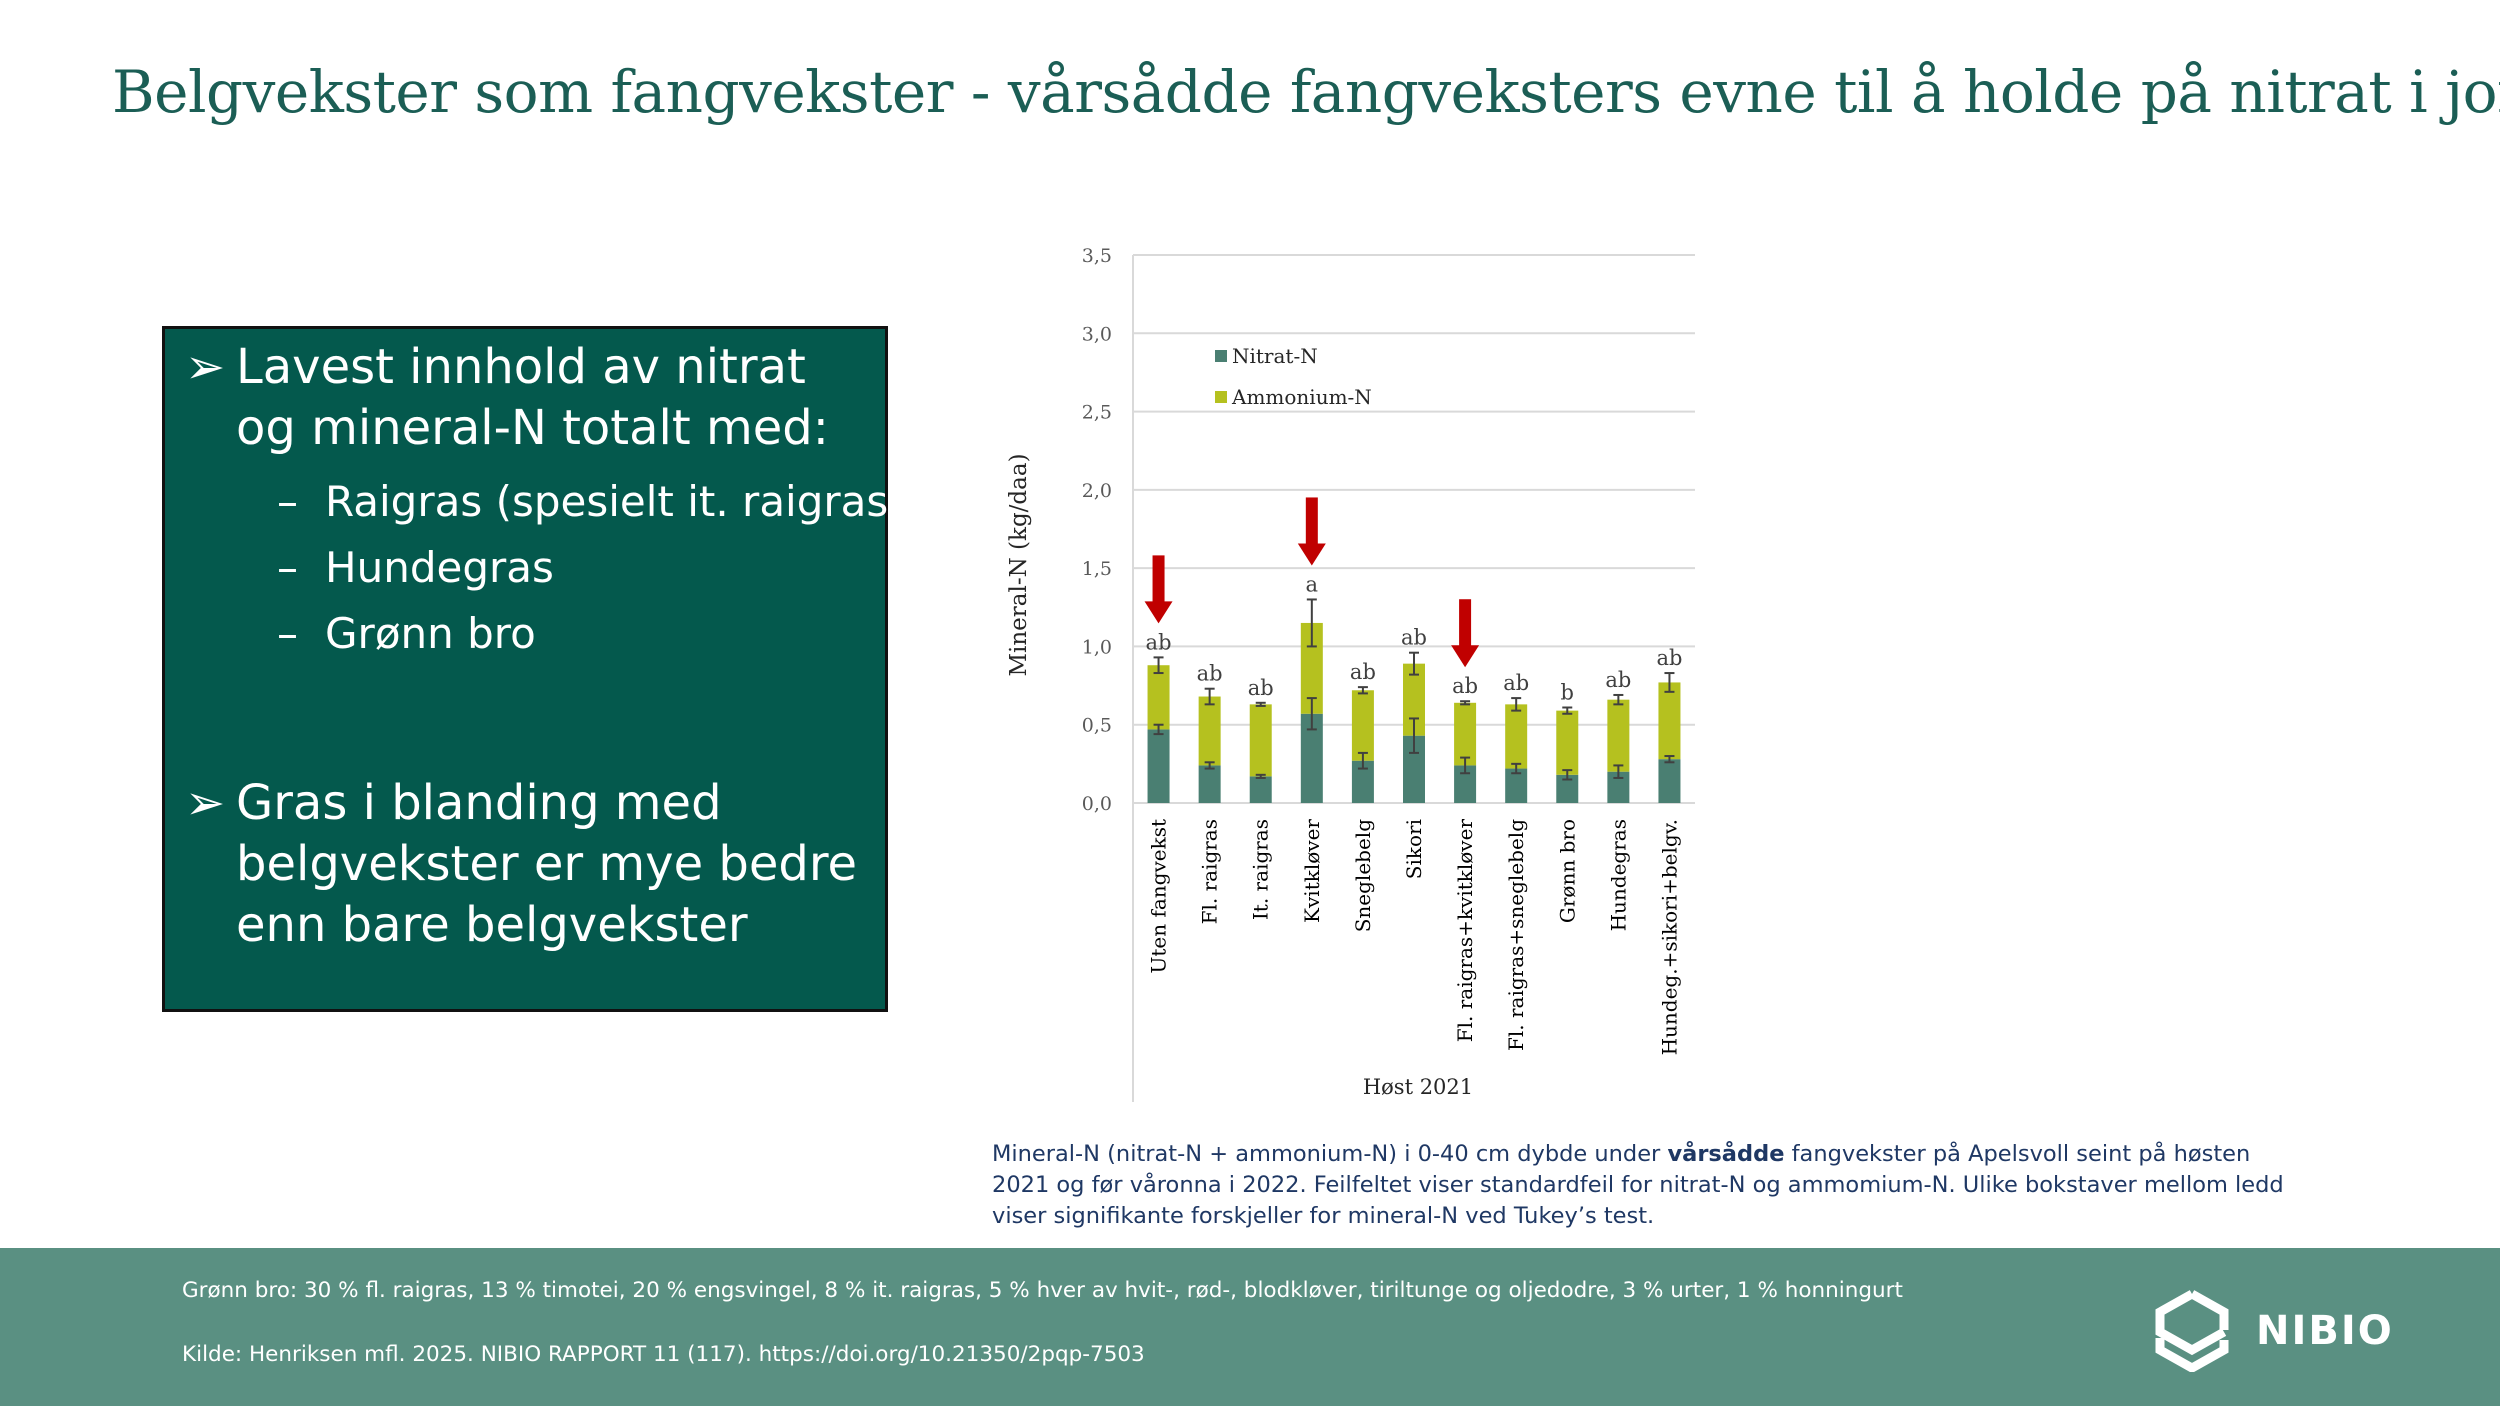 The height and width of the screenshot is (1406, 2500). What do you see at coordinates (1275, 356) in the screenshot?
I see `legend-label-nitrat: Nitrat-N` at bounding box center [1275, 356].